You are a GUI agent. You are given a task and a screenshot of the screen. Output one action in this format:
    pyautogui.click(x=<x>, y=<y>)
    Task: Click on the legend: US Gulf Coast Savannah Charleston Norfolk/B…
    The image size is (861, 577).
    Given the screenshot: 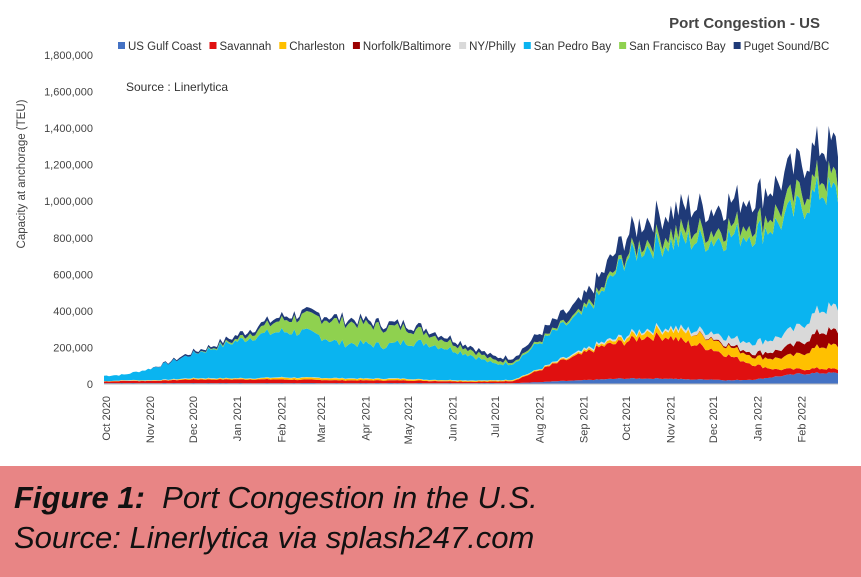 What is the action you would take?
    pyautogui.click(x=473, y=47)
    